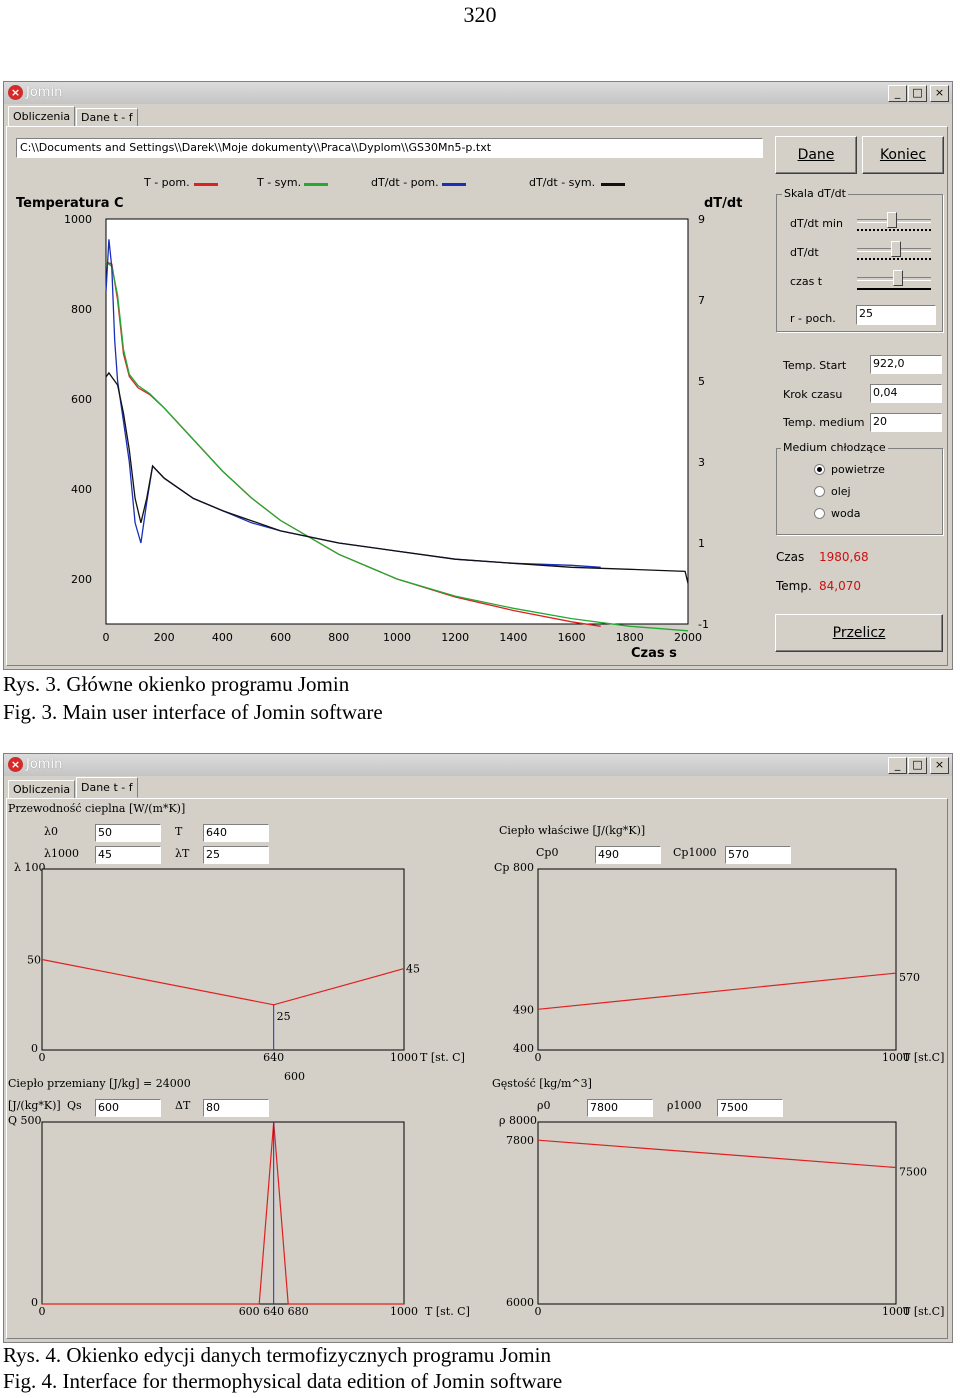  Describe the element at coordinates (480, 14) in the screenshot. I see `page-number: 320` at that location.